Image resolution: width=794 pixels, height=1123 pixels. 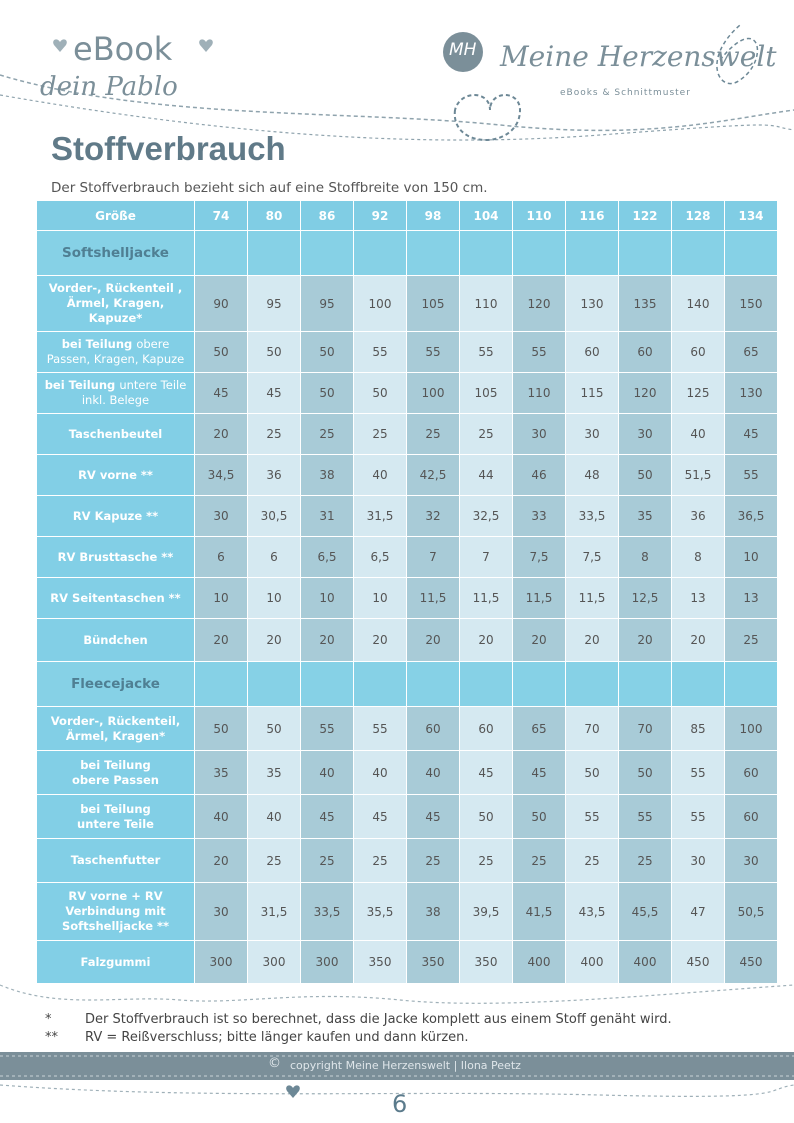 What do you see at coordinates (698, 215) in the screenshot?
I see `header-cell: 128` at bounding box center [698, 215].